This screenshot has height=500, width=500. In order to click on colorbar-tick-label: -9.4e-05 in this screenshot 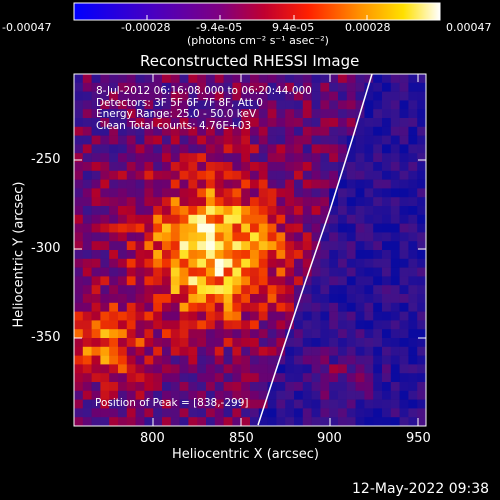, I will do `click(219, 27)`.